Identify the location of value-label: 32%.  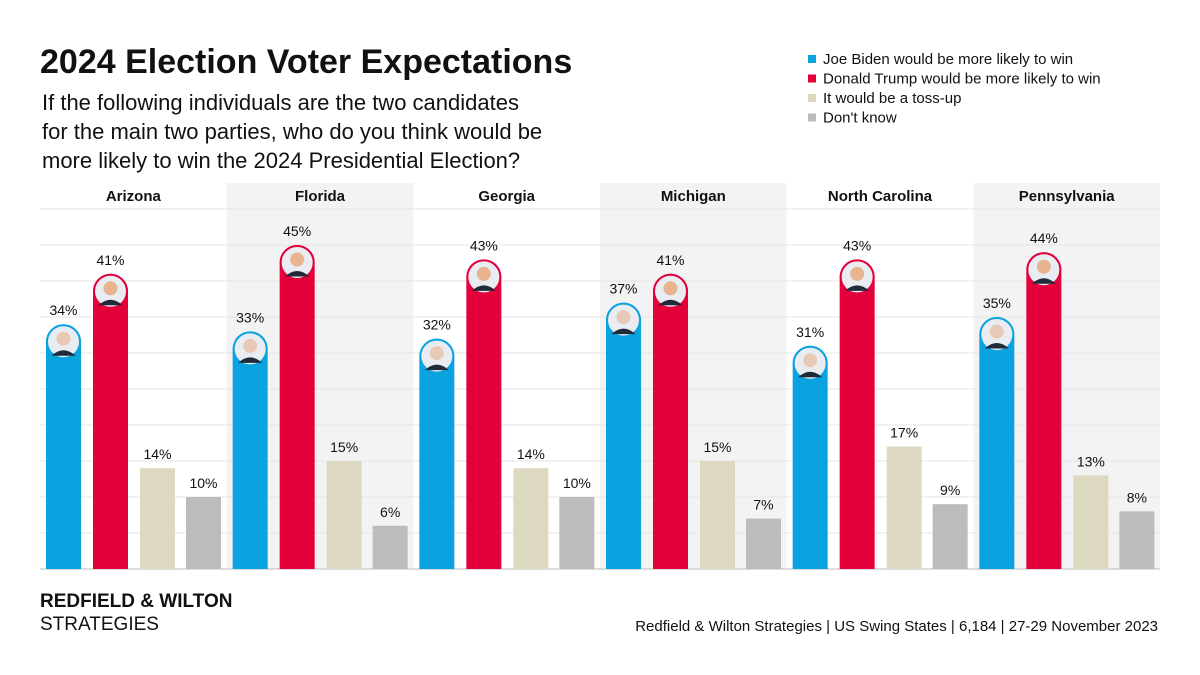
(437, 325).